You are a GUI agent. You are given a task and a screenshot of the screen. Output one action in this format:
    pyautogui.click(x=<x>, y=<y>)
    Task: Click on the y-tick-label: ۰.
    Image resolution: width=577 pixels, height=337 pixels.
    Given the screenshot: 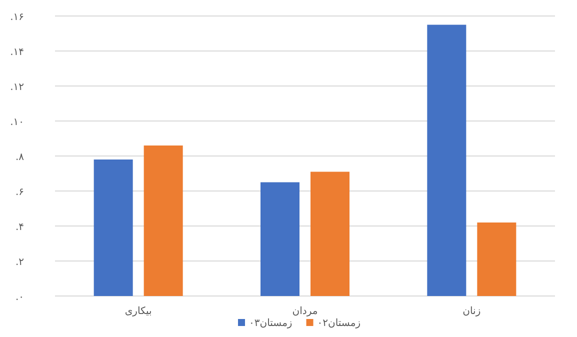 What is the action you would take?
    pyautogui.click(x=19, y=297)
    